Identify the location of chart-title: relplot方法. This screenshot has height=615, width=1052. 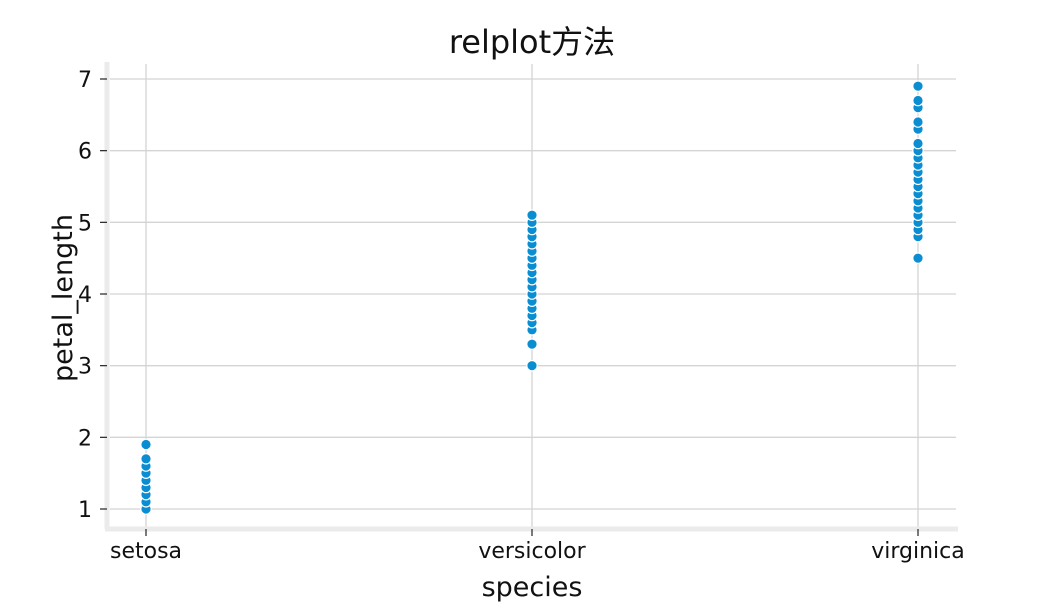
(532, 42).